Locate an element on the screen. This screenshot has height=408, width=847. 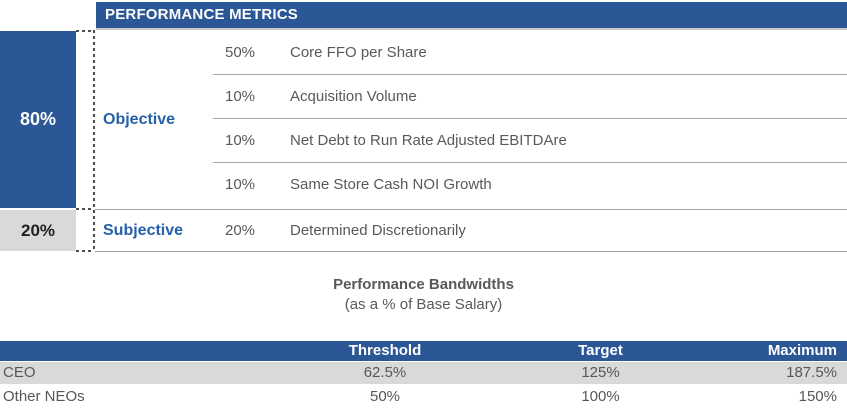
category-label-subjective: Subjective is located at coordinates (143, 230).